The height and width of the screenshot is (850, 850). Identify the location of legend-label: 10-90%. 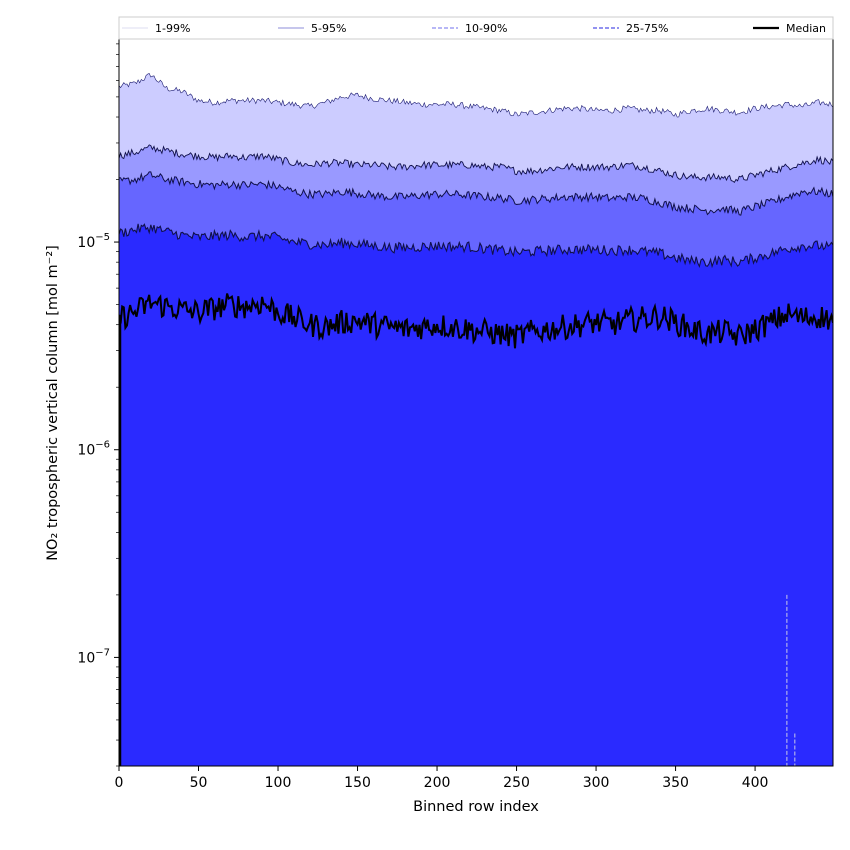
(486, 28).